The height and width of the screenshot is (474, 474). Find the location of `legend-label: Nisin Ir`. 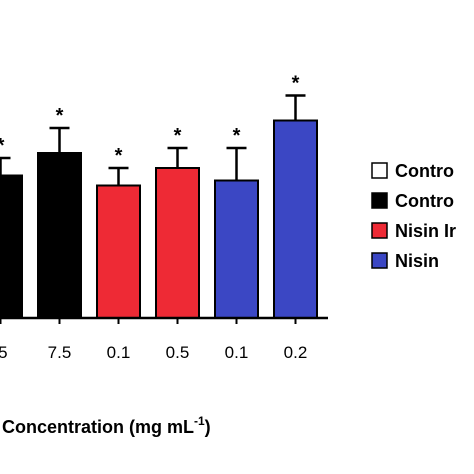

legend-label: Nisin Ir is located at coordinates (425, 231).